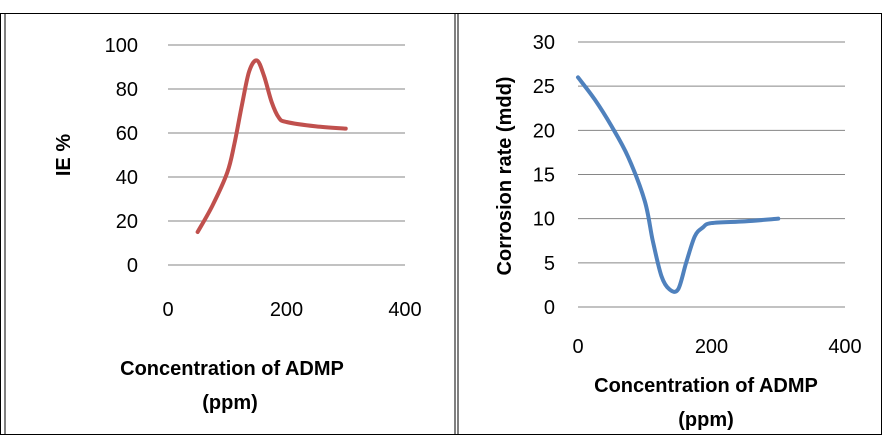  I want to click on y-tick-label: 40, so click(127, 178).